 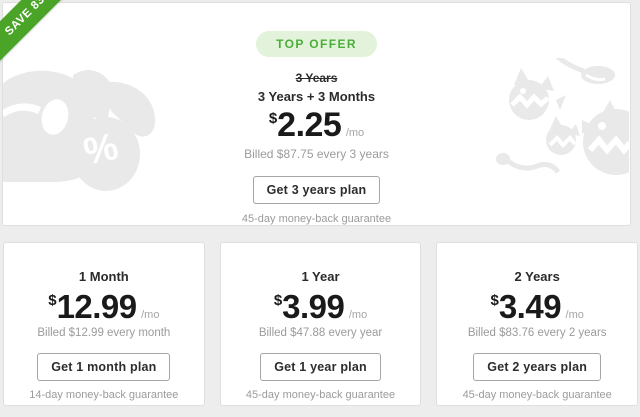 I want to click on price-amount: 2.25, so click(x=309, y=125).